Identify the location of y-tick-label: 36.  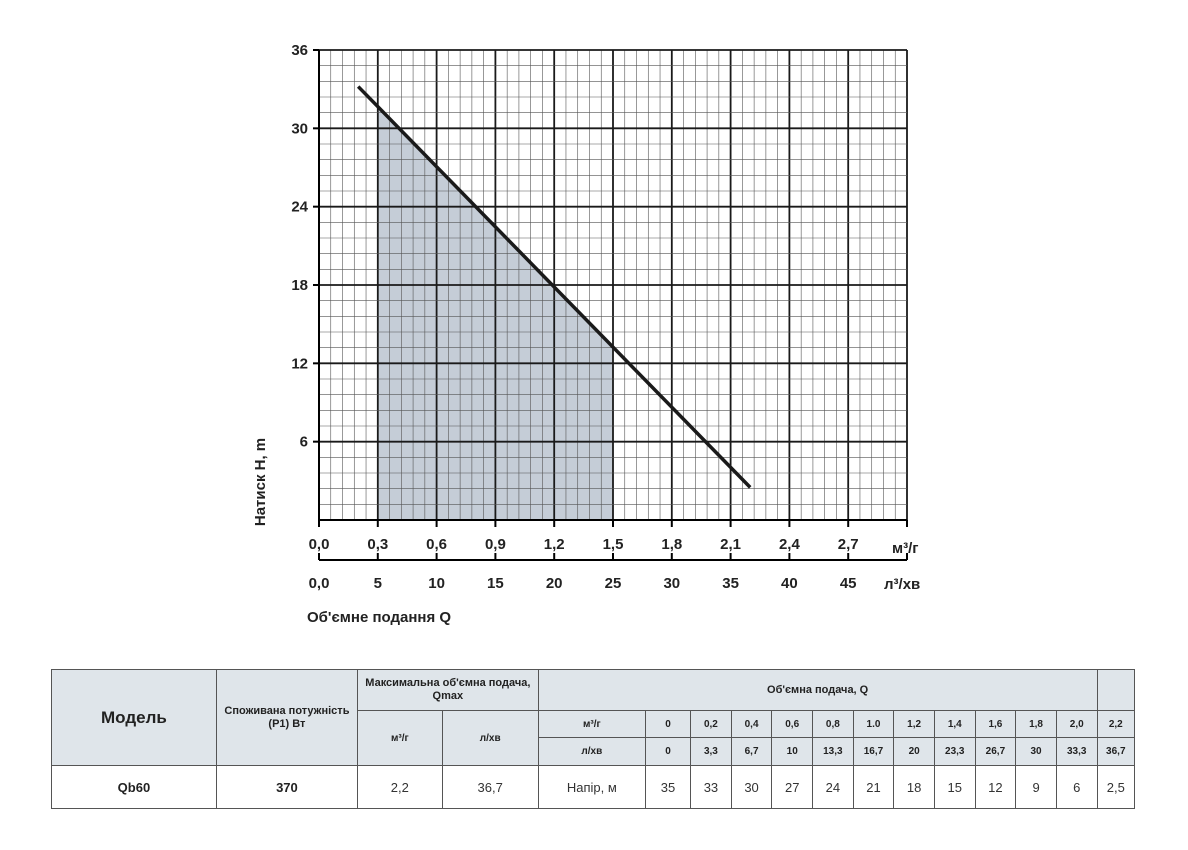
(299, 50).